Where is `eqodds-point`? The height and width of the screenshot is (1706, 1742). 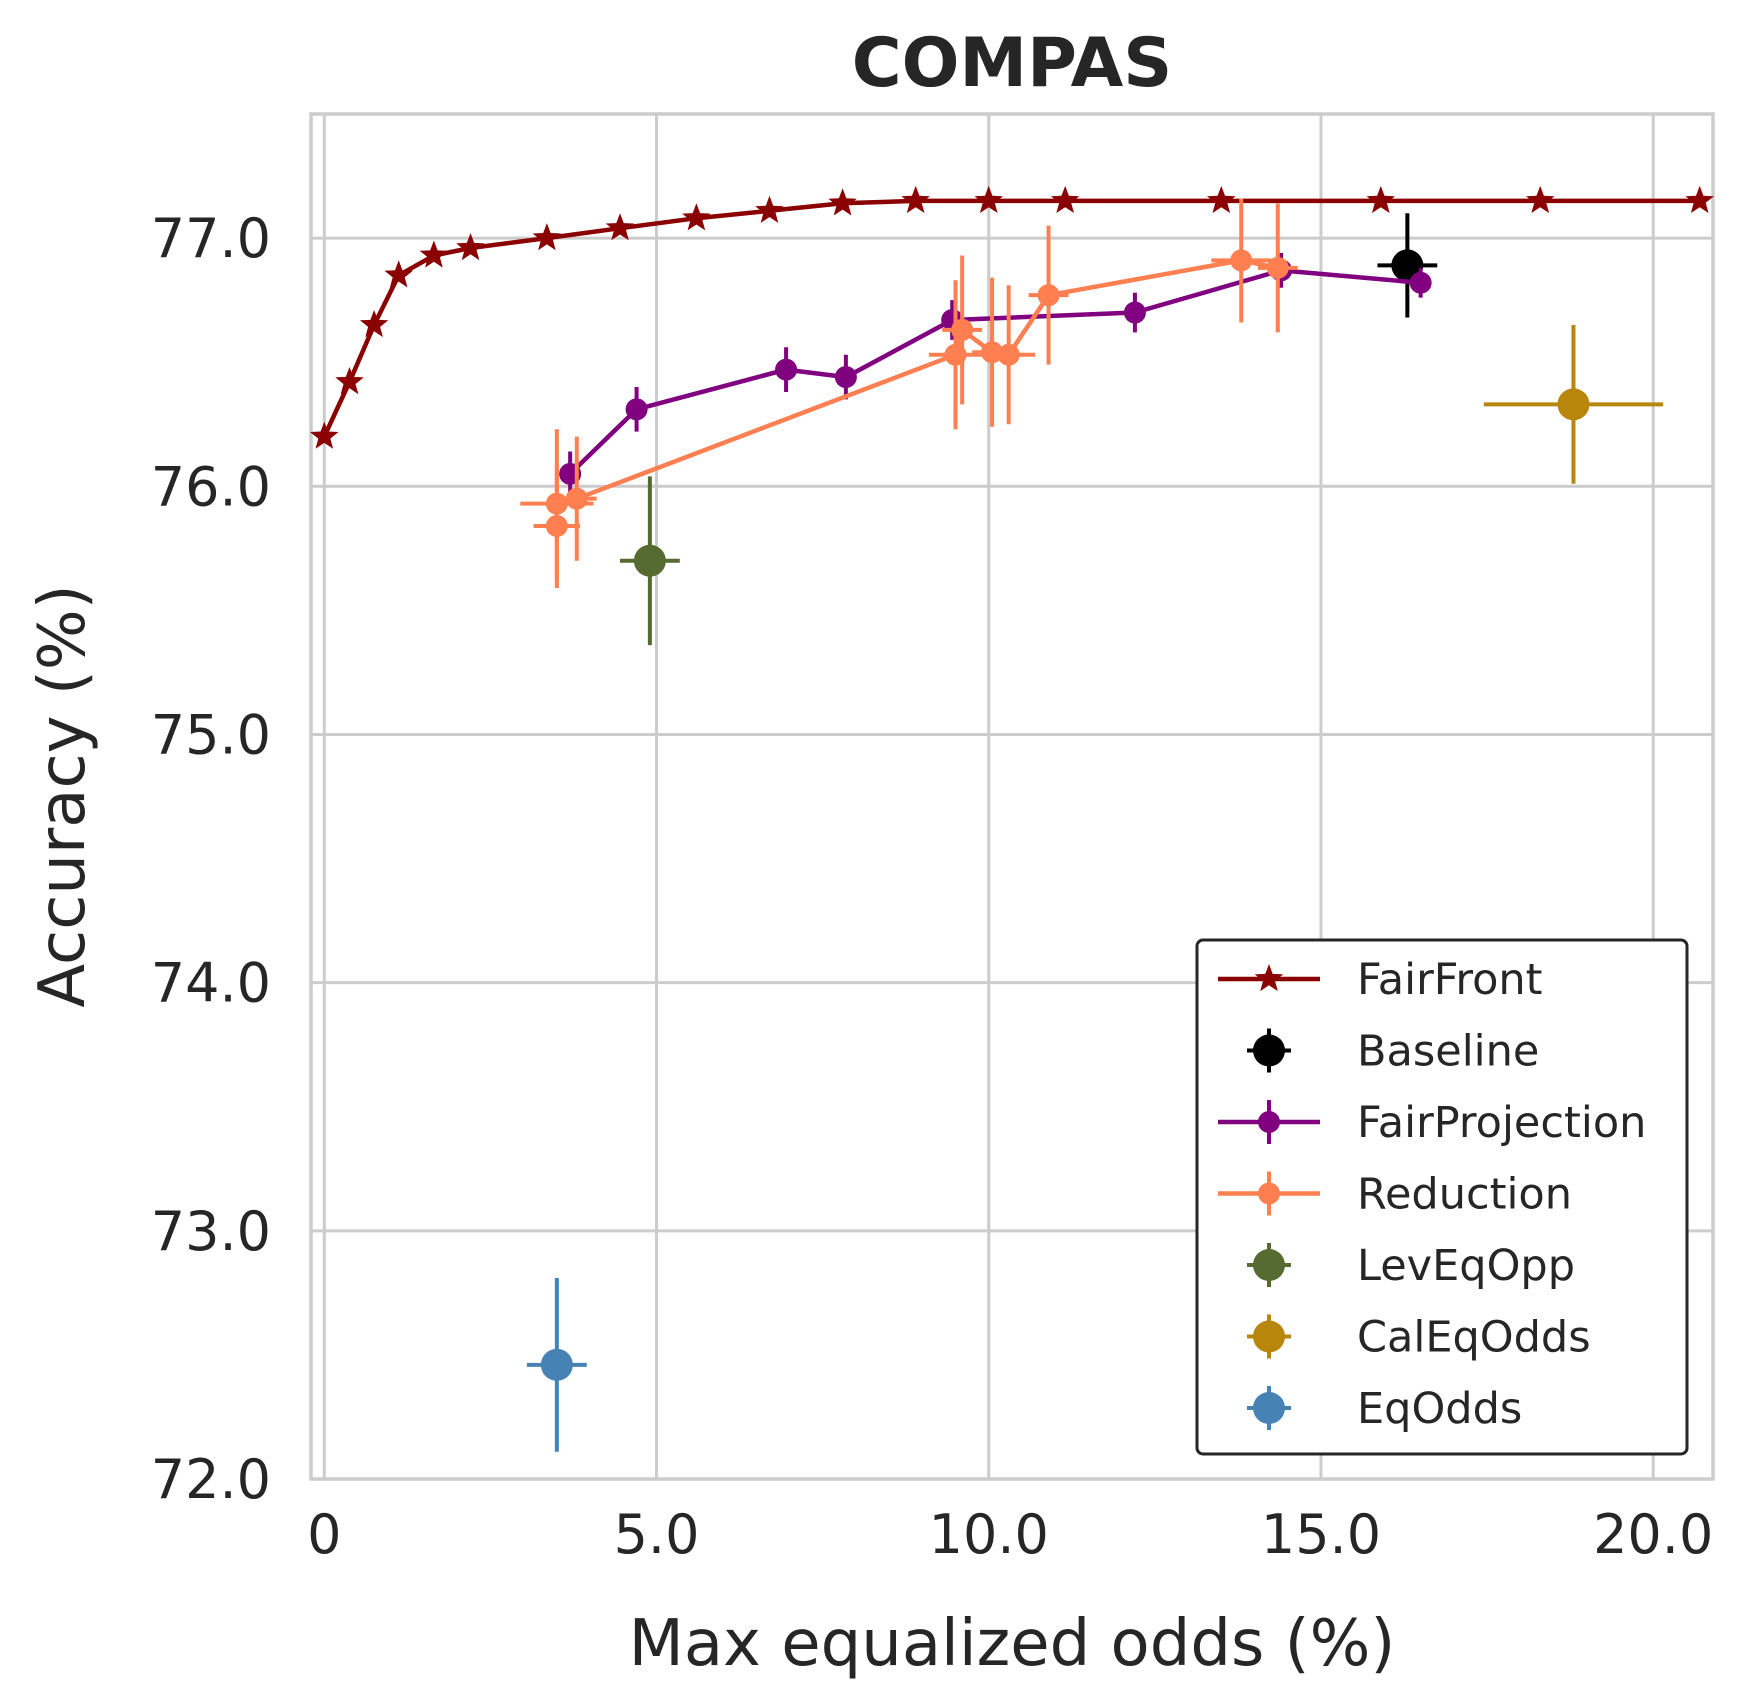 eqodds-point is located at coordinates (556, 1364).